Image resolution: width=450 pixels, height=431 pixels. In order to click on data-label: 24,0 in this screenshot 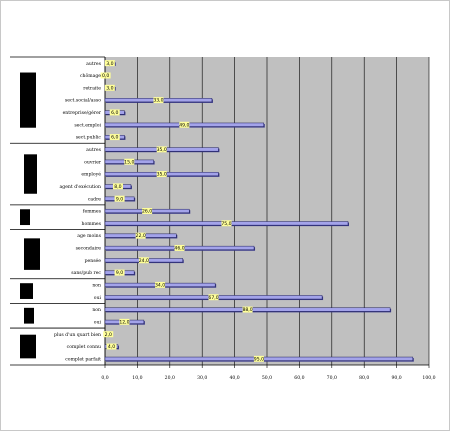, I will do `click(144, 261)`.